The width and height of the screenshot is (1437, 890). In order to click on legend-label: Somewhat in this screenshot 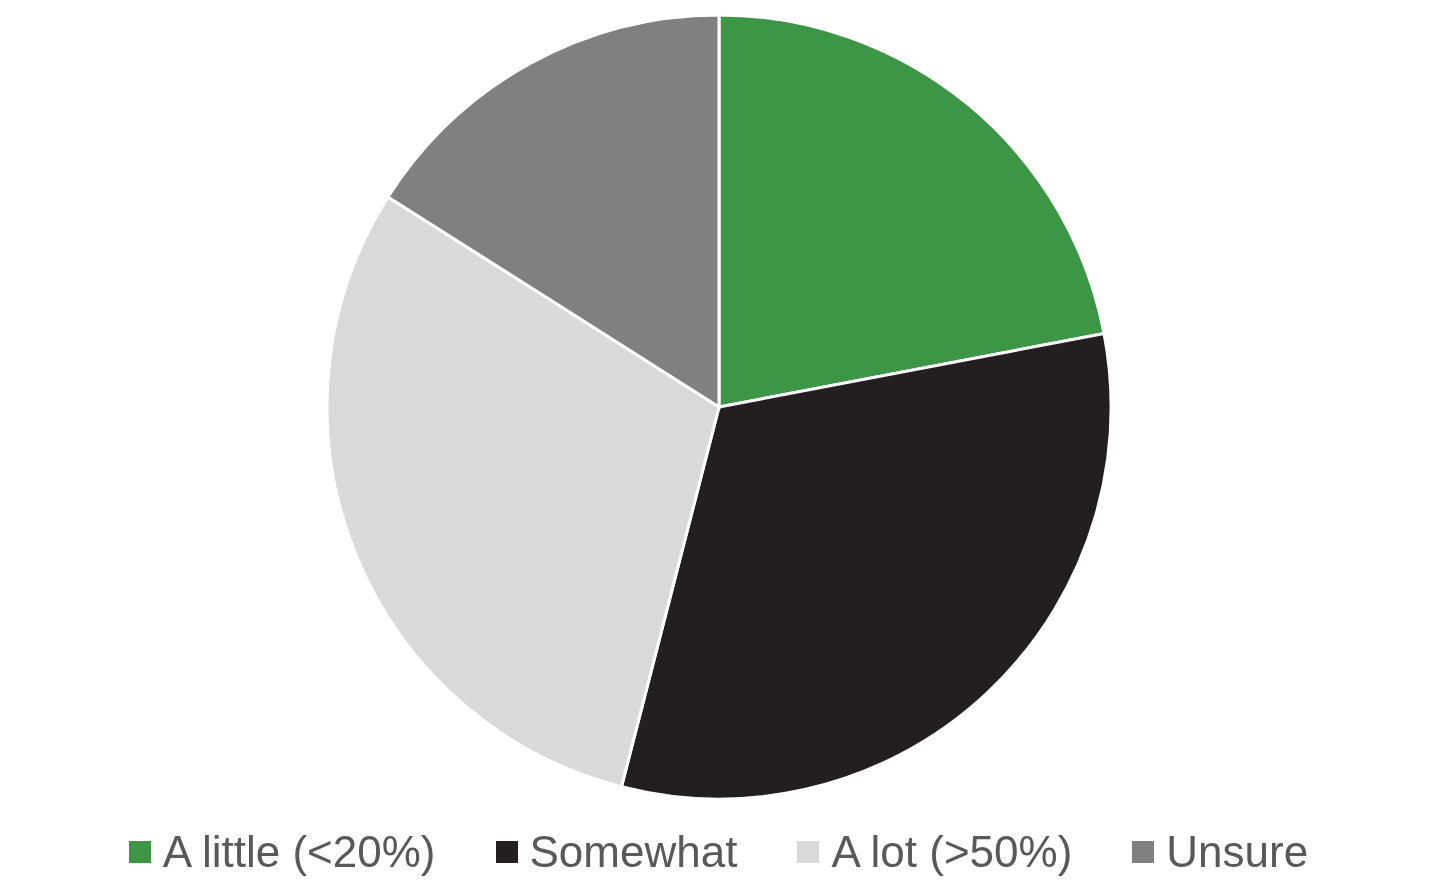, I will do `click(633, 852)`.